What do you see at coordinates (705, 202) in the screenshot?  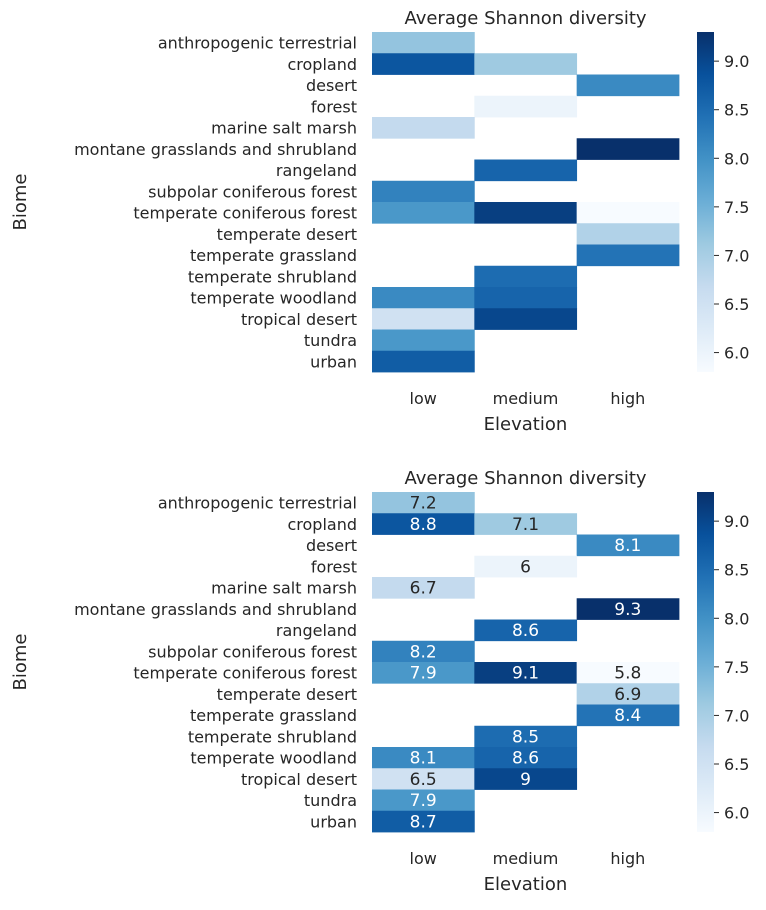 I see `colorbar` at bounding box center [705, 202].